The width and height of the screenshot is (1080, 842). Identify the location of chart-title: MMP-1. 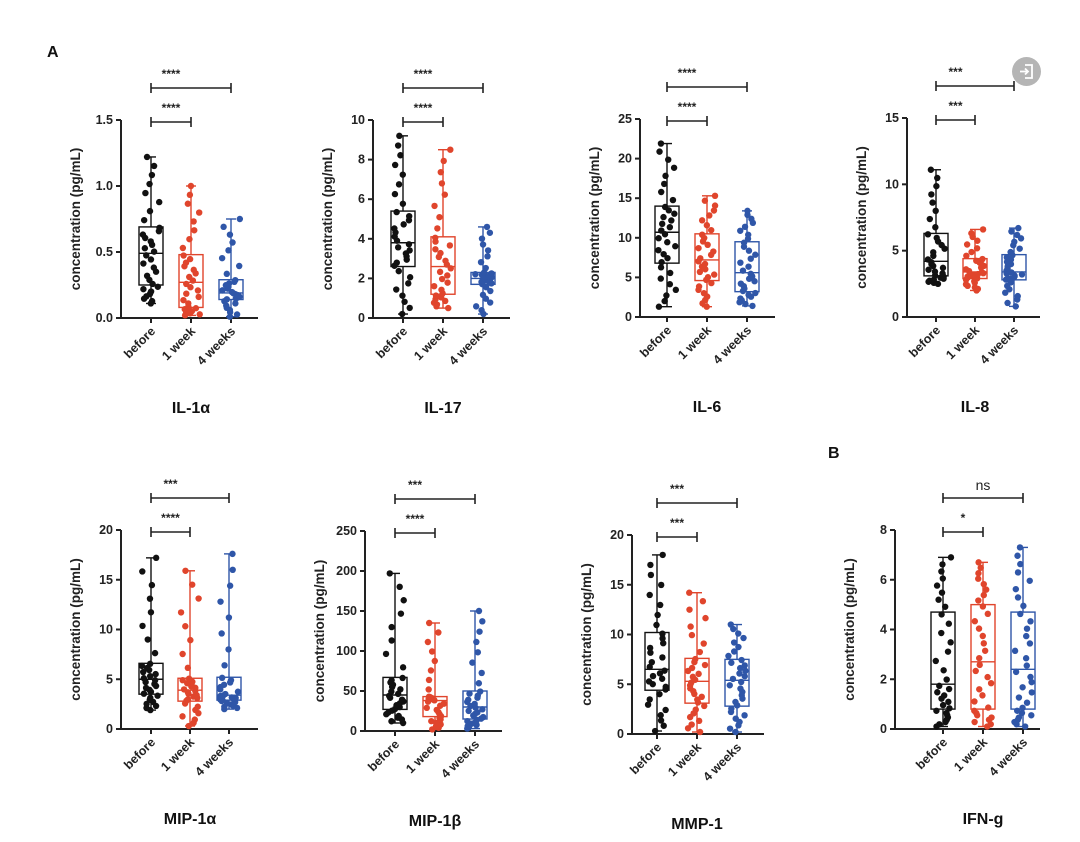
(697, 824).